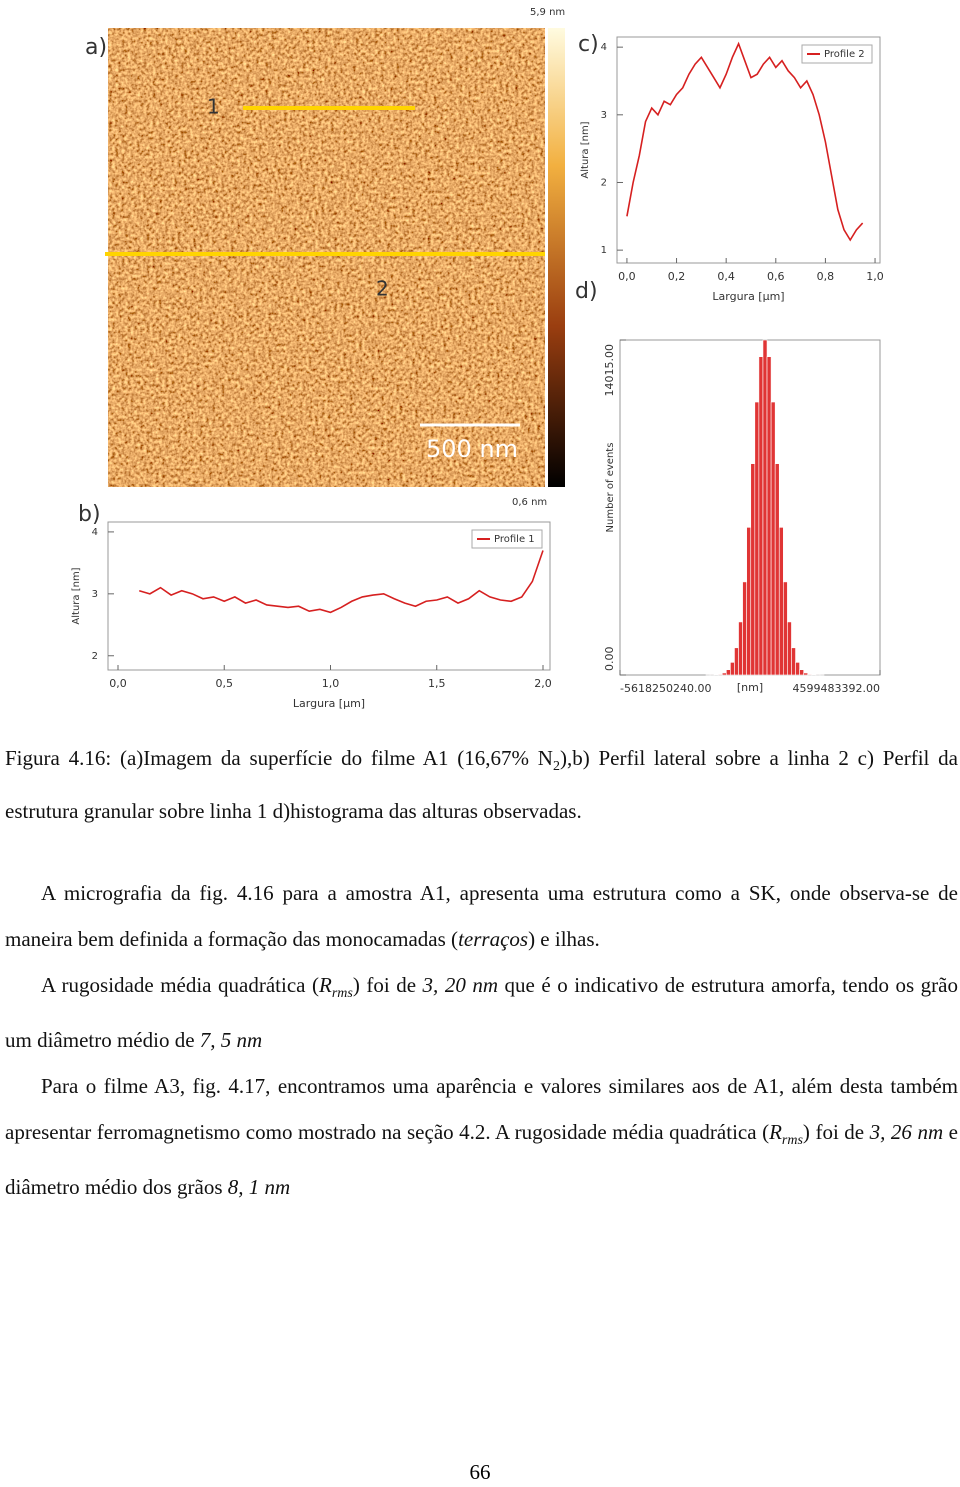 This screenshot has width=960, height=1487. What do you see at coordinates (213, 107) in the screenshot?
I see `line-label: 1` at bounding box center [213, 107].